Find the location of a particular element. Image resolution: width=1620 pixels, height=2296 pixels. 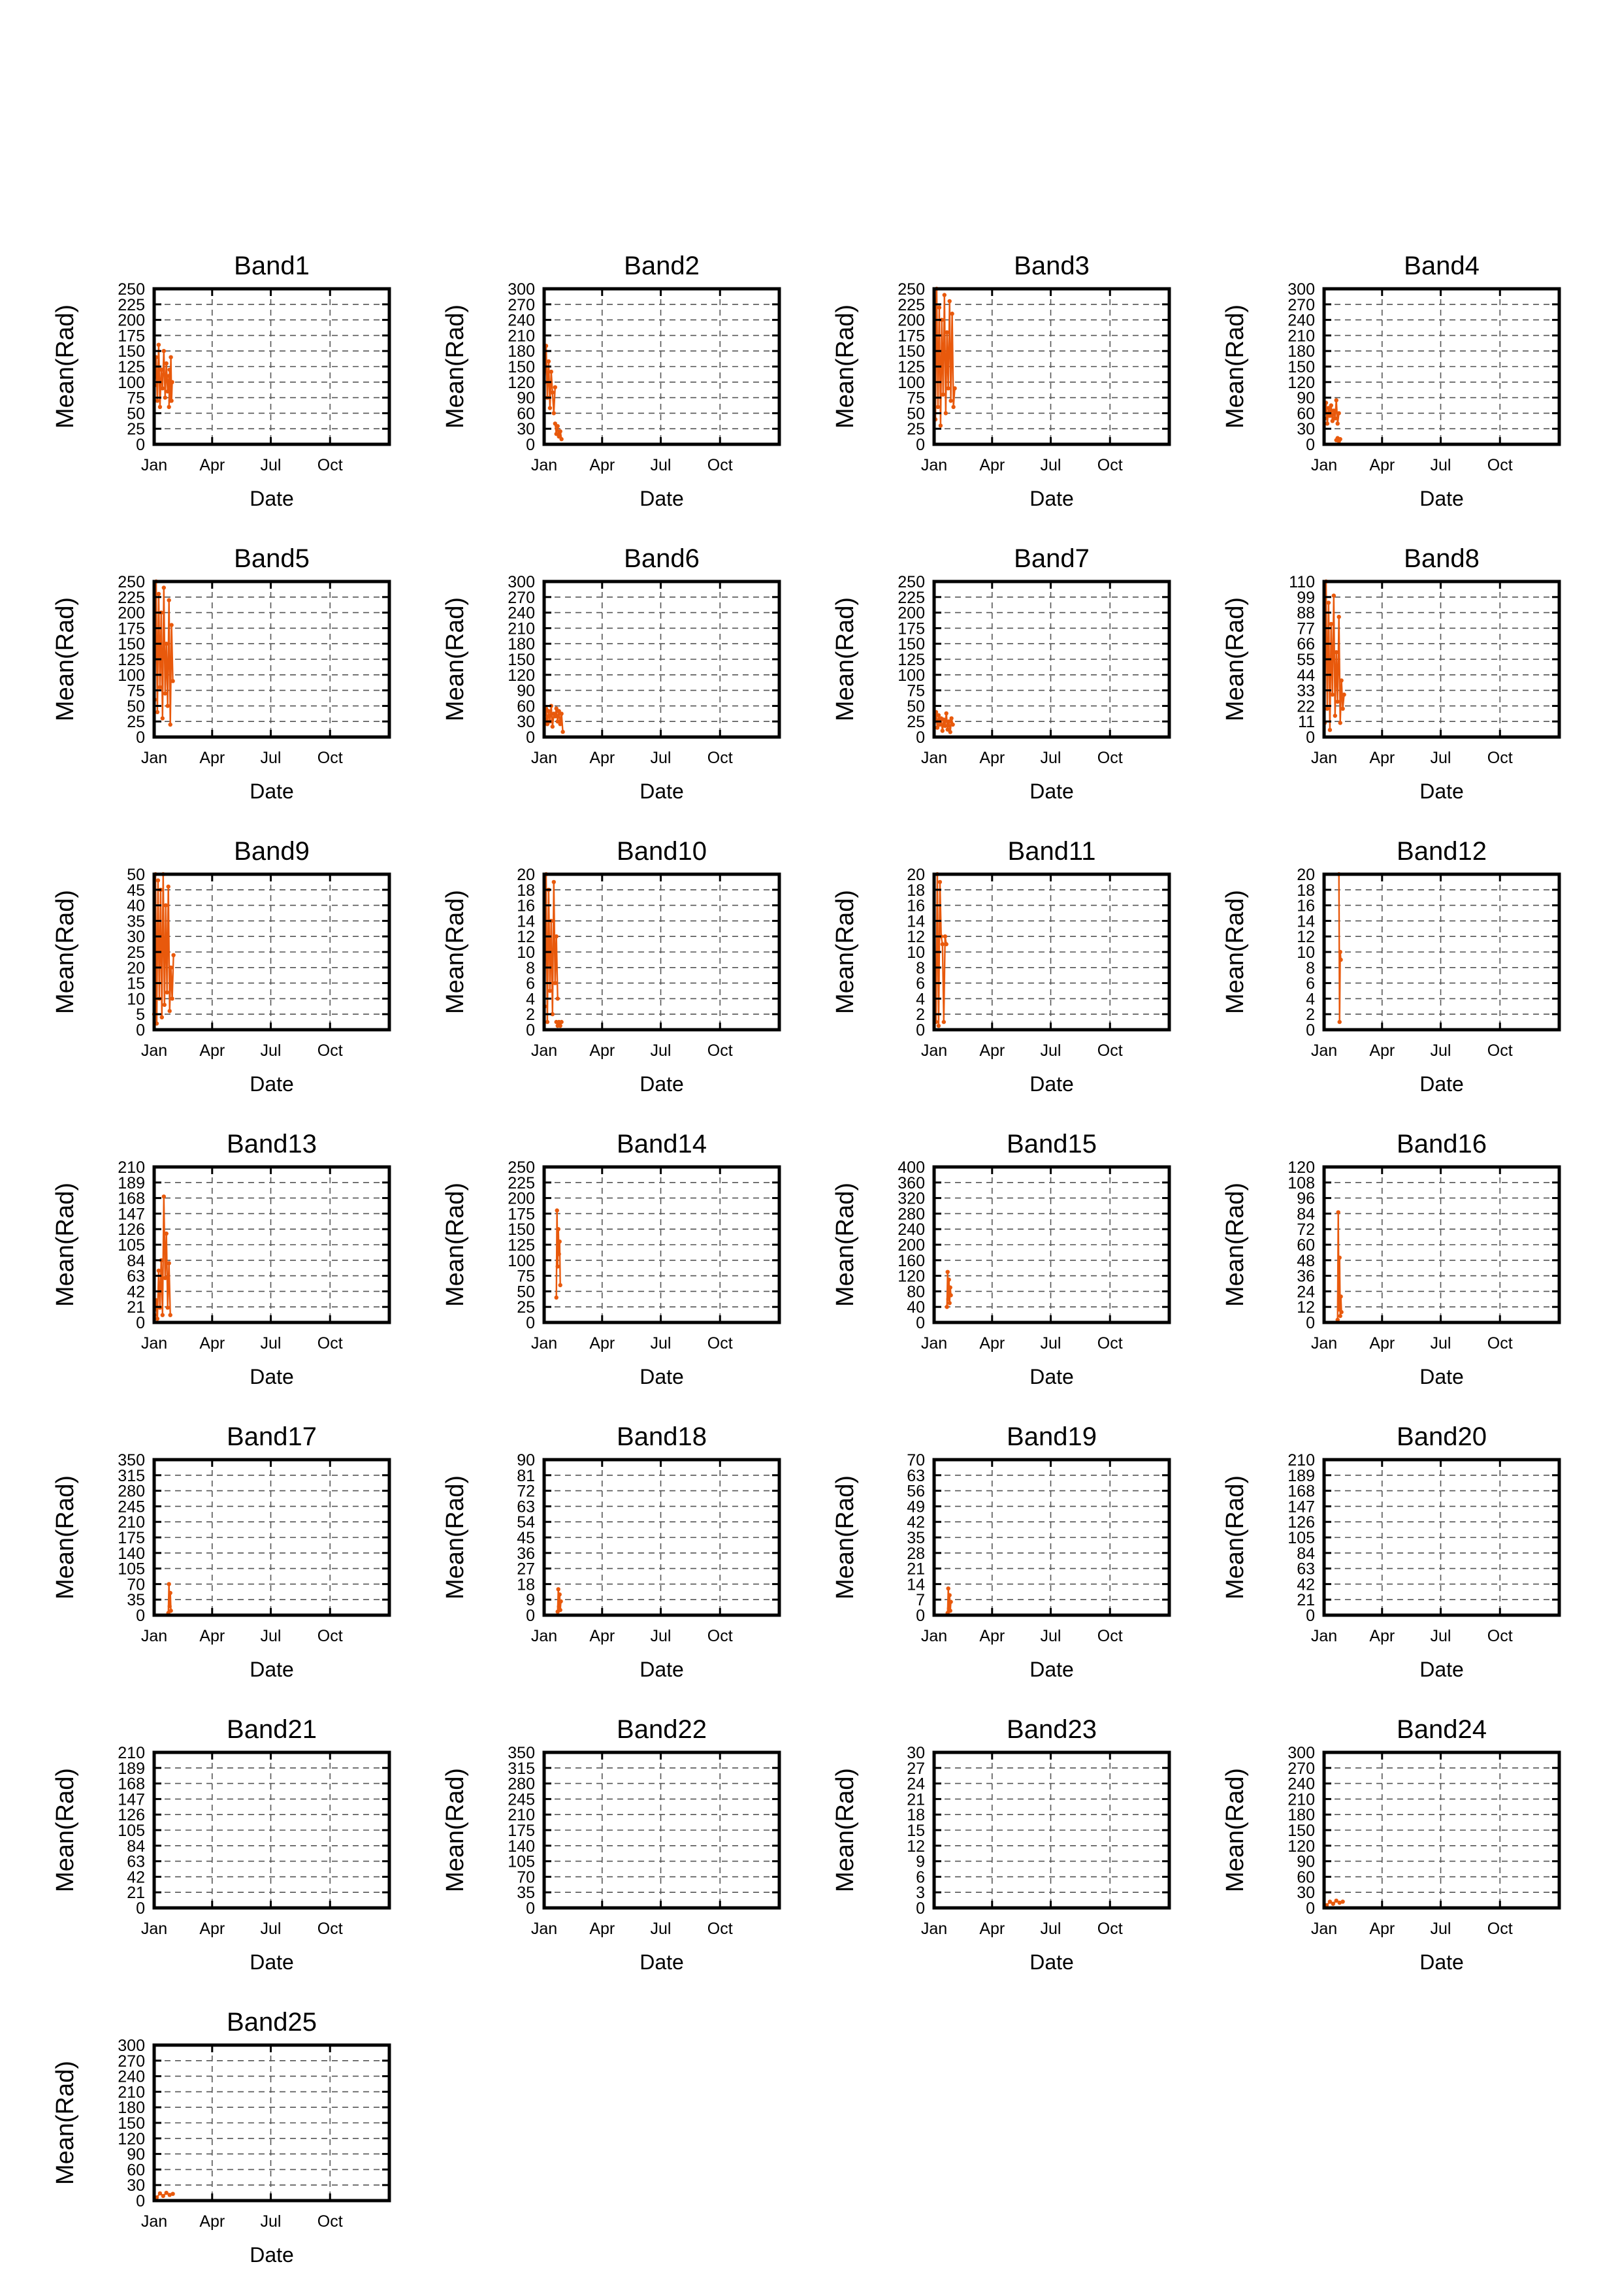

y-tick-label: 5 is located at coordinates (140, 1015).